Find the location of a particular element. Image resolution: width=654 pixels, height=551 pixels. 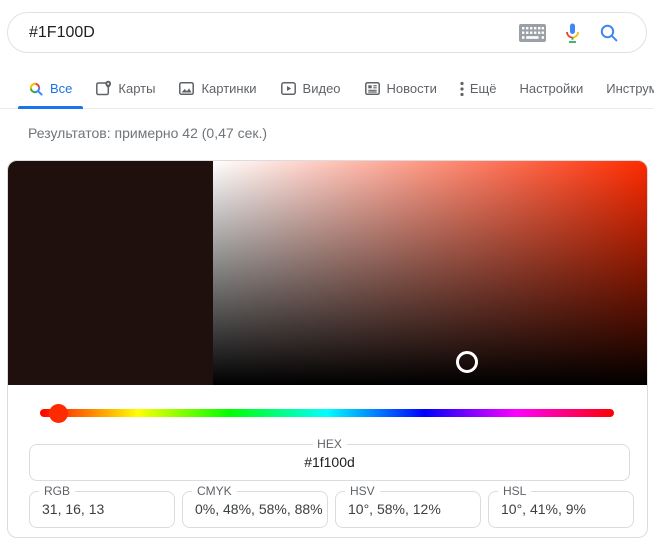

saturation-value-cursor is located at coordinates (467, 362).